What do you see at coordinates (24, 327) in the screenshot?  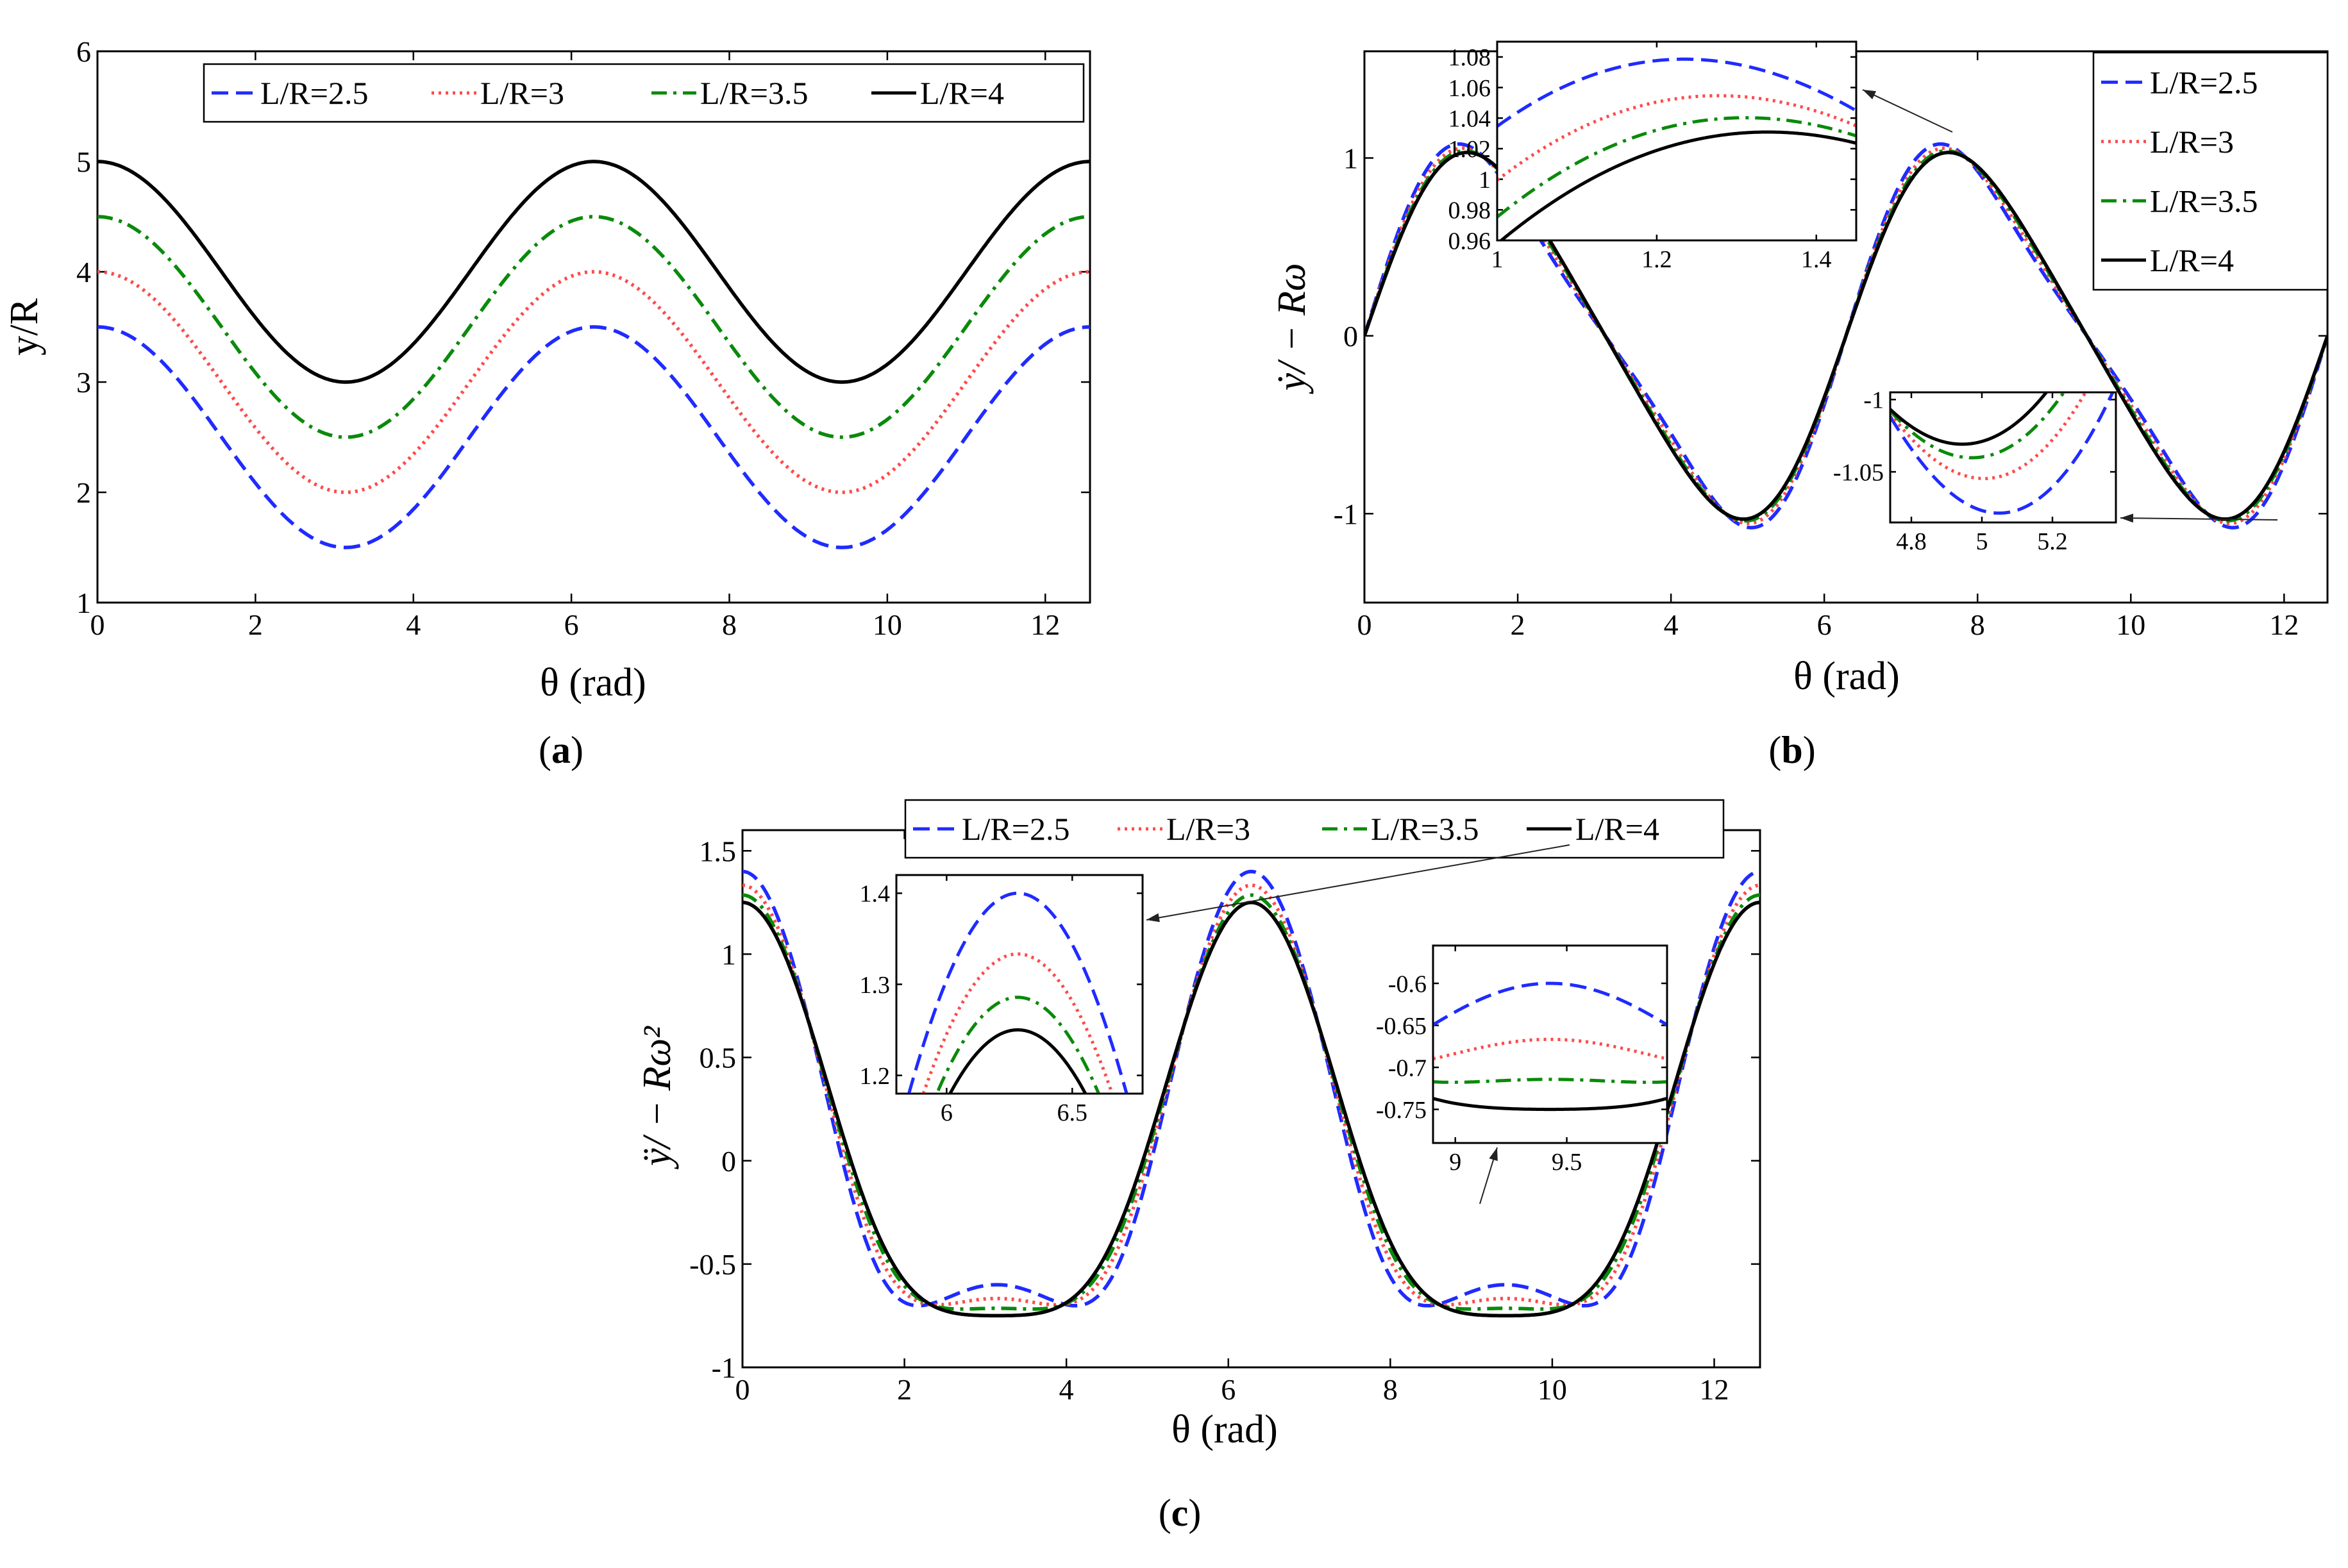 I see `y-axis-label: y/R` at bounding box center [24, 327].